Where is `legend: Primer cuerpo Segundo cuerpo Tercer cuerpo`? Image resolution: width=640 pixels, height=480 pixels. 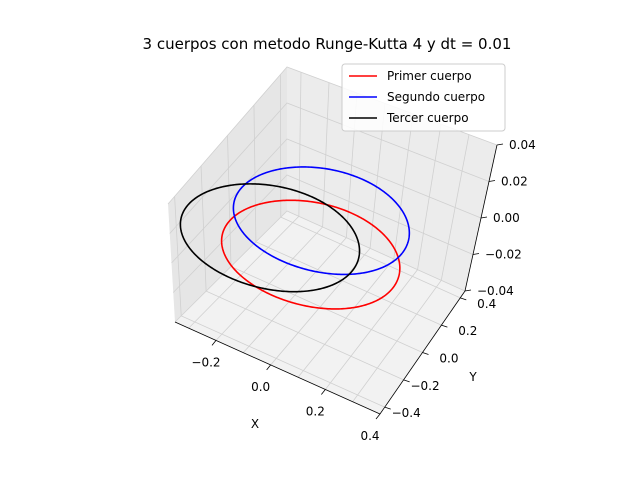
legend: Primer cuerpo Segundo cuerpo Tercer cuerpo is located at coordinates (423, 97).